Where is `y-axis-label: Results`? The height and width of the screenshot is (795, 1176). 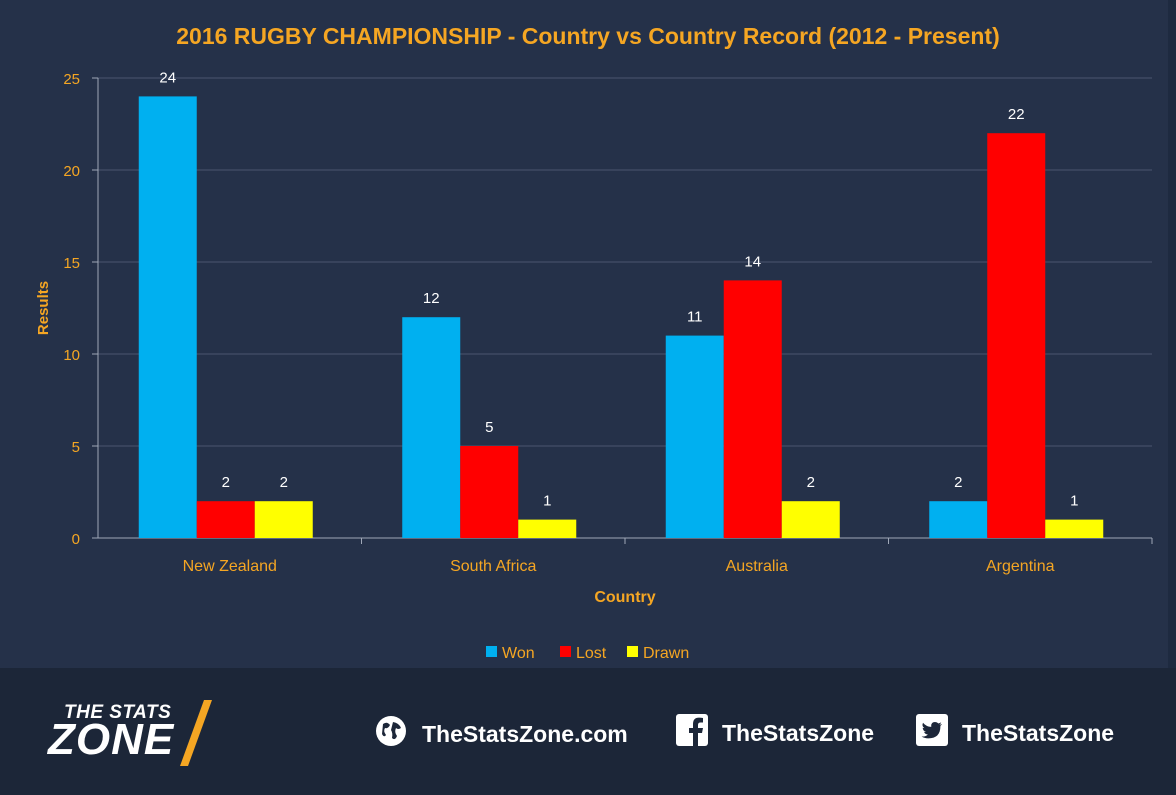
y-axis-label: Results is located at coordinates (43, 308).